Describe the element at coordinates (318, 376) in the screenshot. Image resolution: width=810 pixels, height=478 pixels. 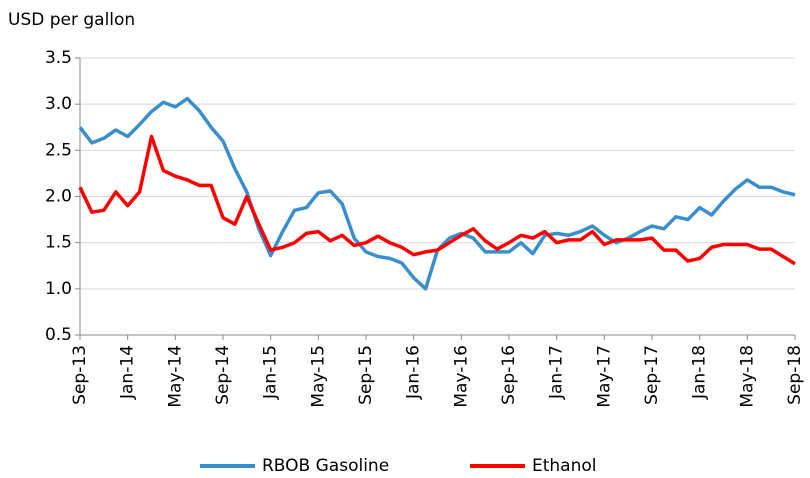
I see `x-tick-label: May-15` at that location.